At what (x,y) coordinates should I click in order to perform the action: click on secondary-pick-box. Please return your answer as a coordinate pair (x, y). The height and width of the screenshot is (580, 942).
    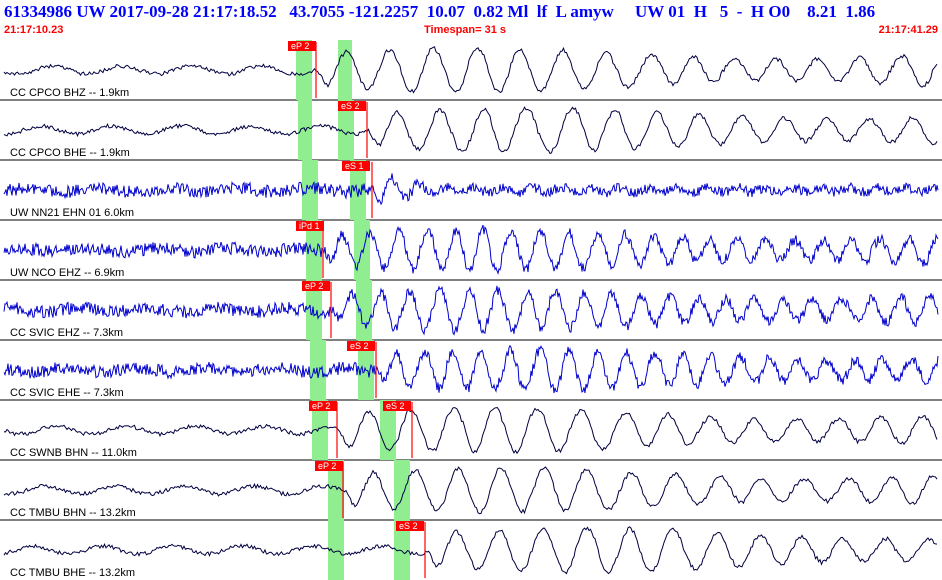
    Looking at the image, I should click on (397, 406).